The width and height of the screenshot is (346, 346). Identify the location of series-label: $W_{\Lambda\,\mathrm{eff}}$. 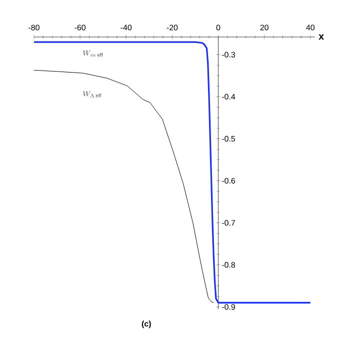
(92, 94).